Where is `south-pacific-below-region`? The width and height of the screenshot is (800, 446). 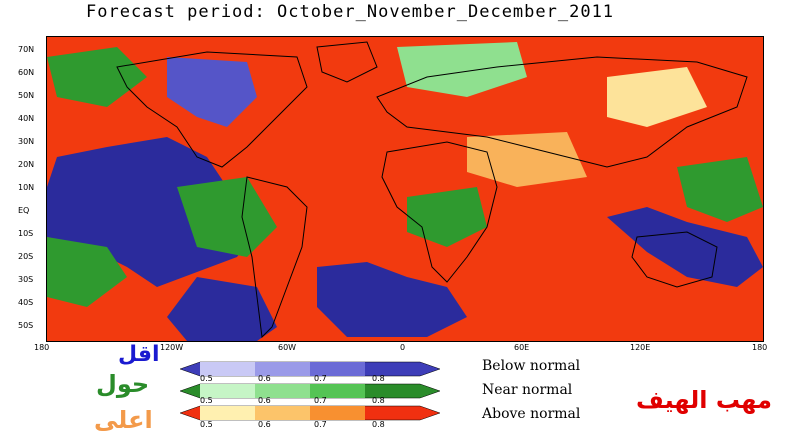 south-pacific-below-region is located at coordinates (222, 309).